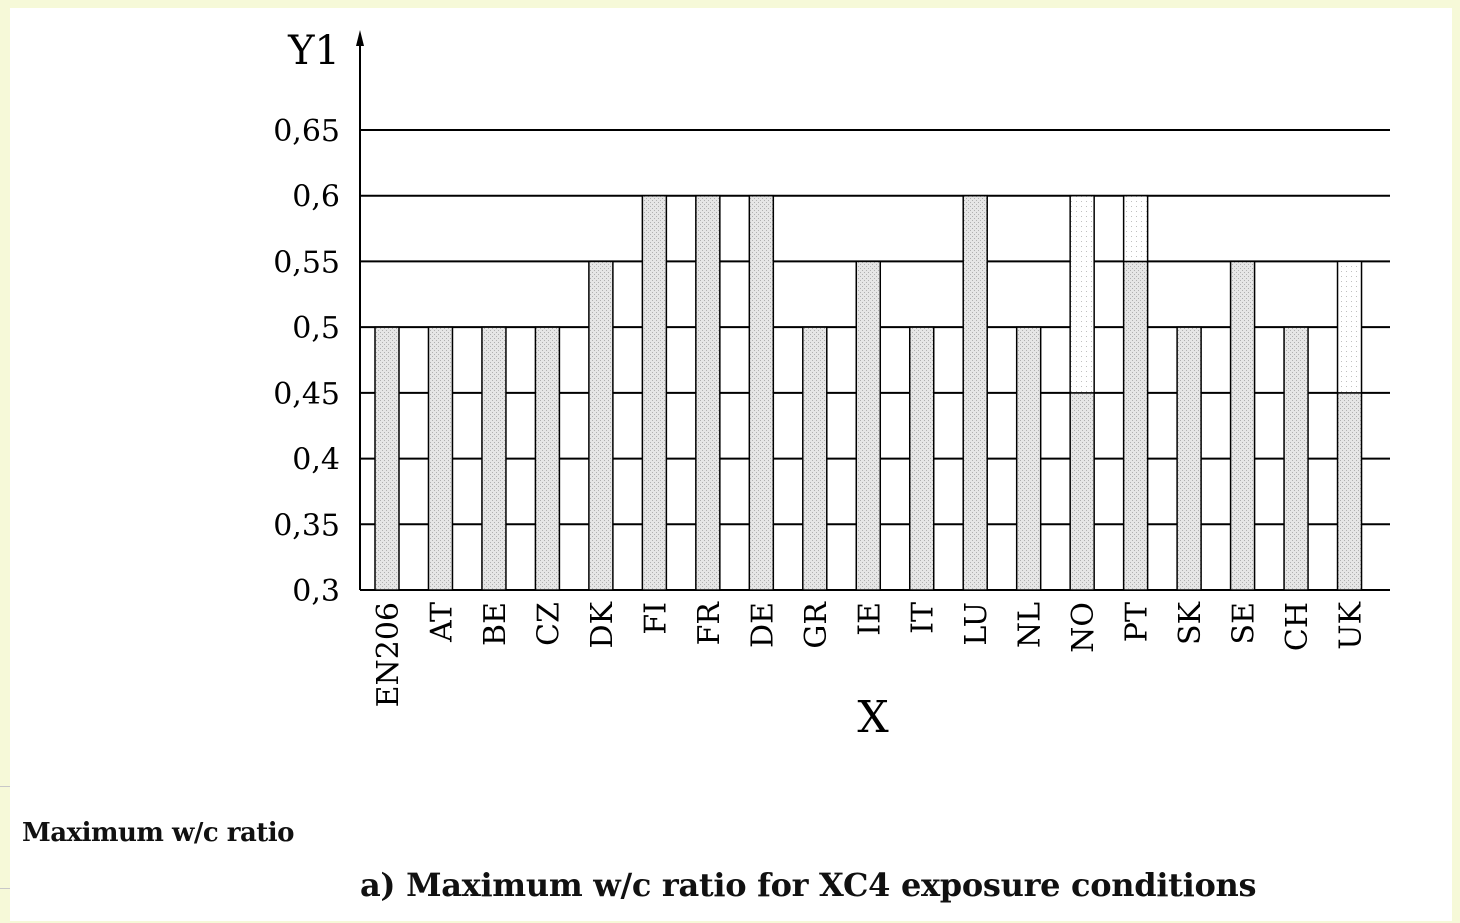  Describe the element at coordinates (816, 625) in the screenshot. I see `x-tick-label: GR` at that location.